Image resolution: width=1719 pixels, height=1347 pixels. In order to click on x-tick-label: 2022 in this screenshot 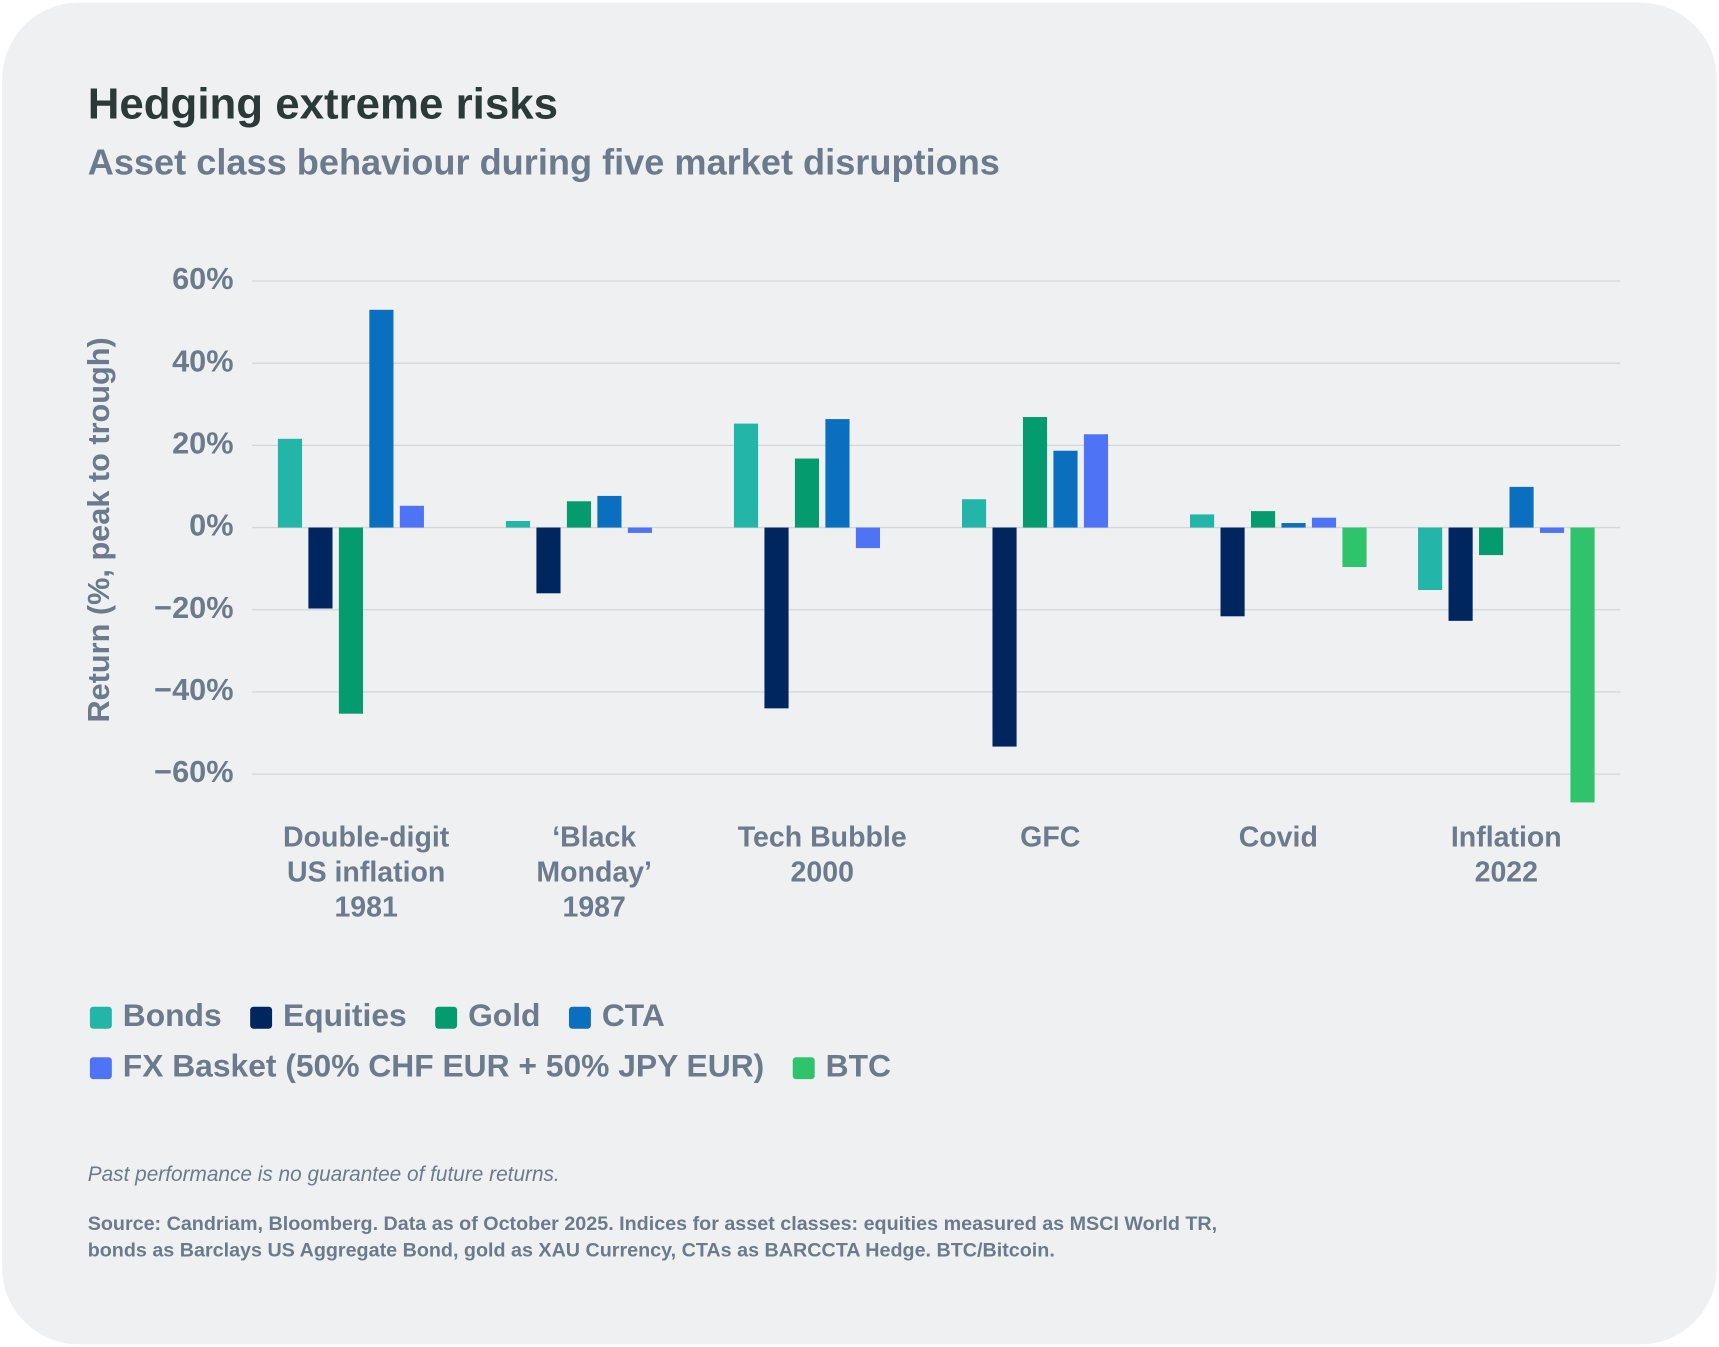, I will do `click(1506, 873)`.